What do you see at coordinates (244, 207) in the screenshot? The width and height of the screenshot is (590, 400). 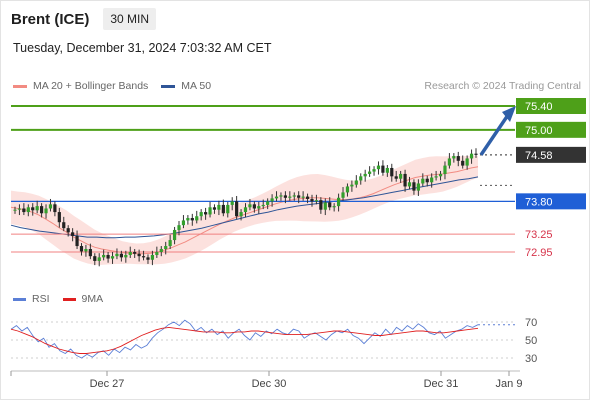 I see `ma50-line` at bounding box center [244, 207].